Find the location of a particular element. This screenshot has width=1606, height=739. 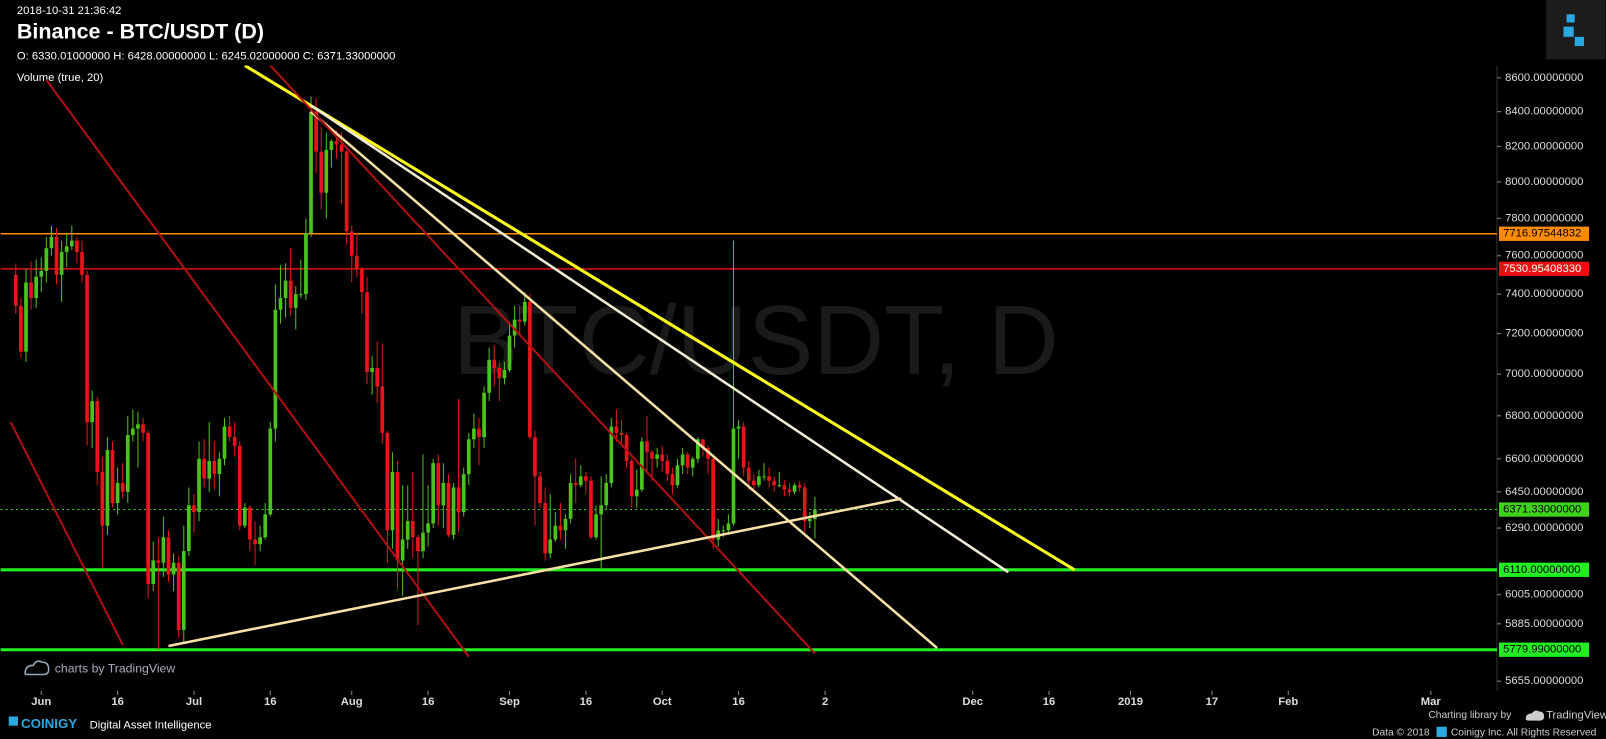

watermark: BTC/USDT, D is located at coordinates (756, 340).